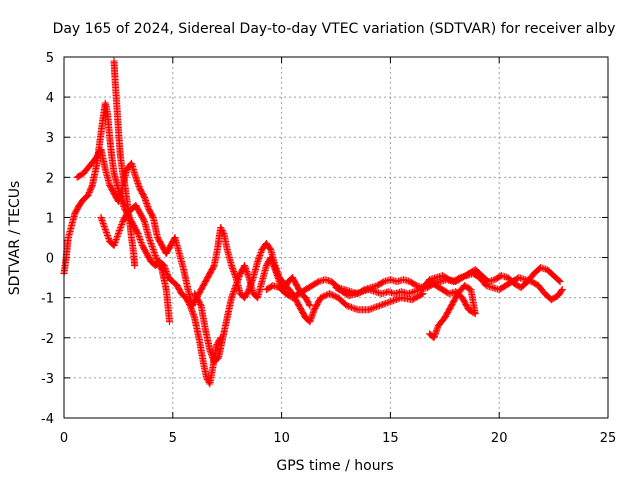 The height and width of the screenshot is (480, 640). What do you see at coordinates (452, 310) in the screenshot?
I see `data-series-trace-f` at bounding box center [452, 310].